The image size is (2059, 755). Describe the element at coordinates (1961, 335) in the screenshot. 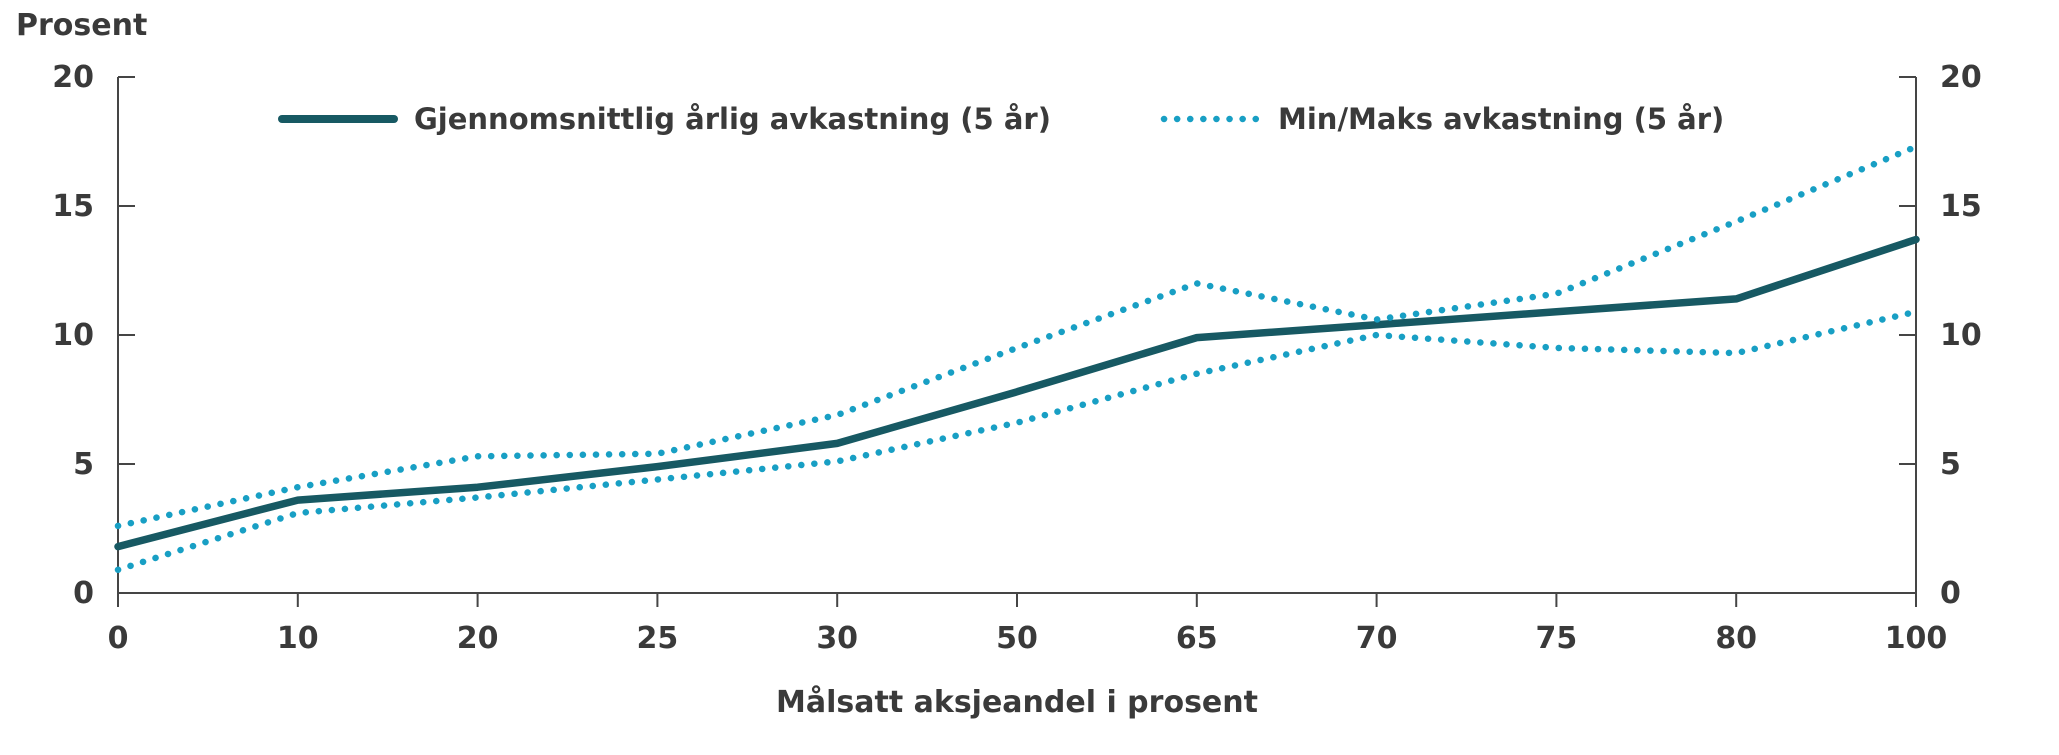

I see `y-tick-label-right: 10` at that location.